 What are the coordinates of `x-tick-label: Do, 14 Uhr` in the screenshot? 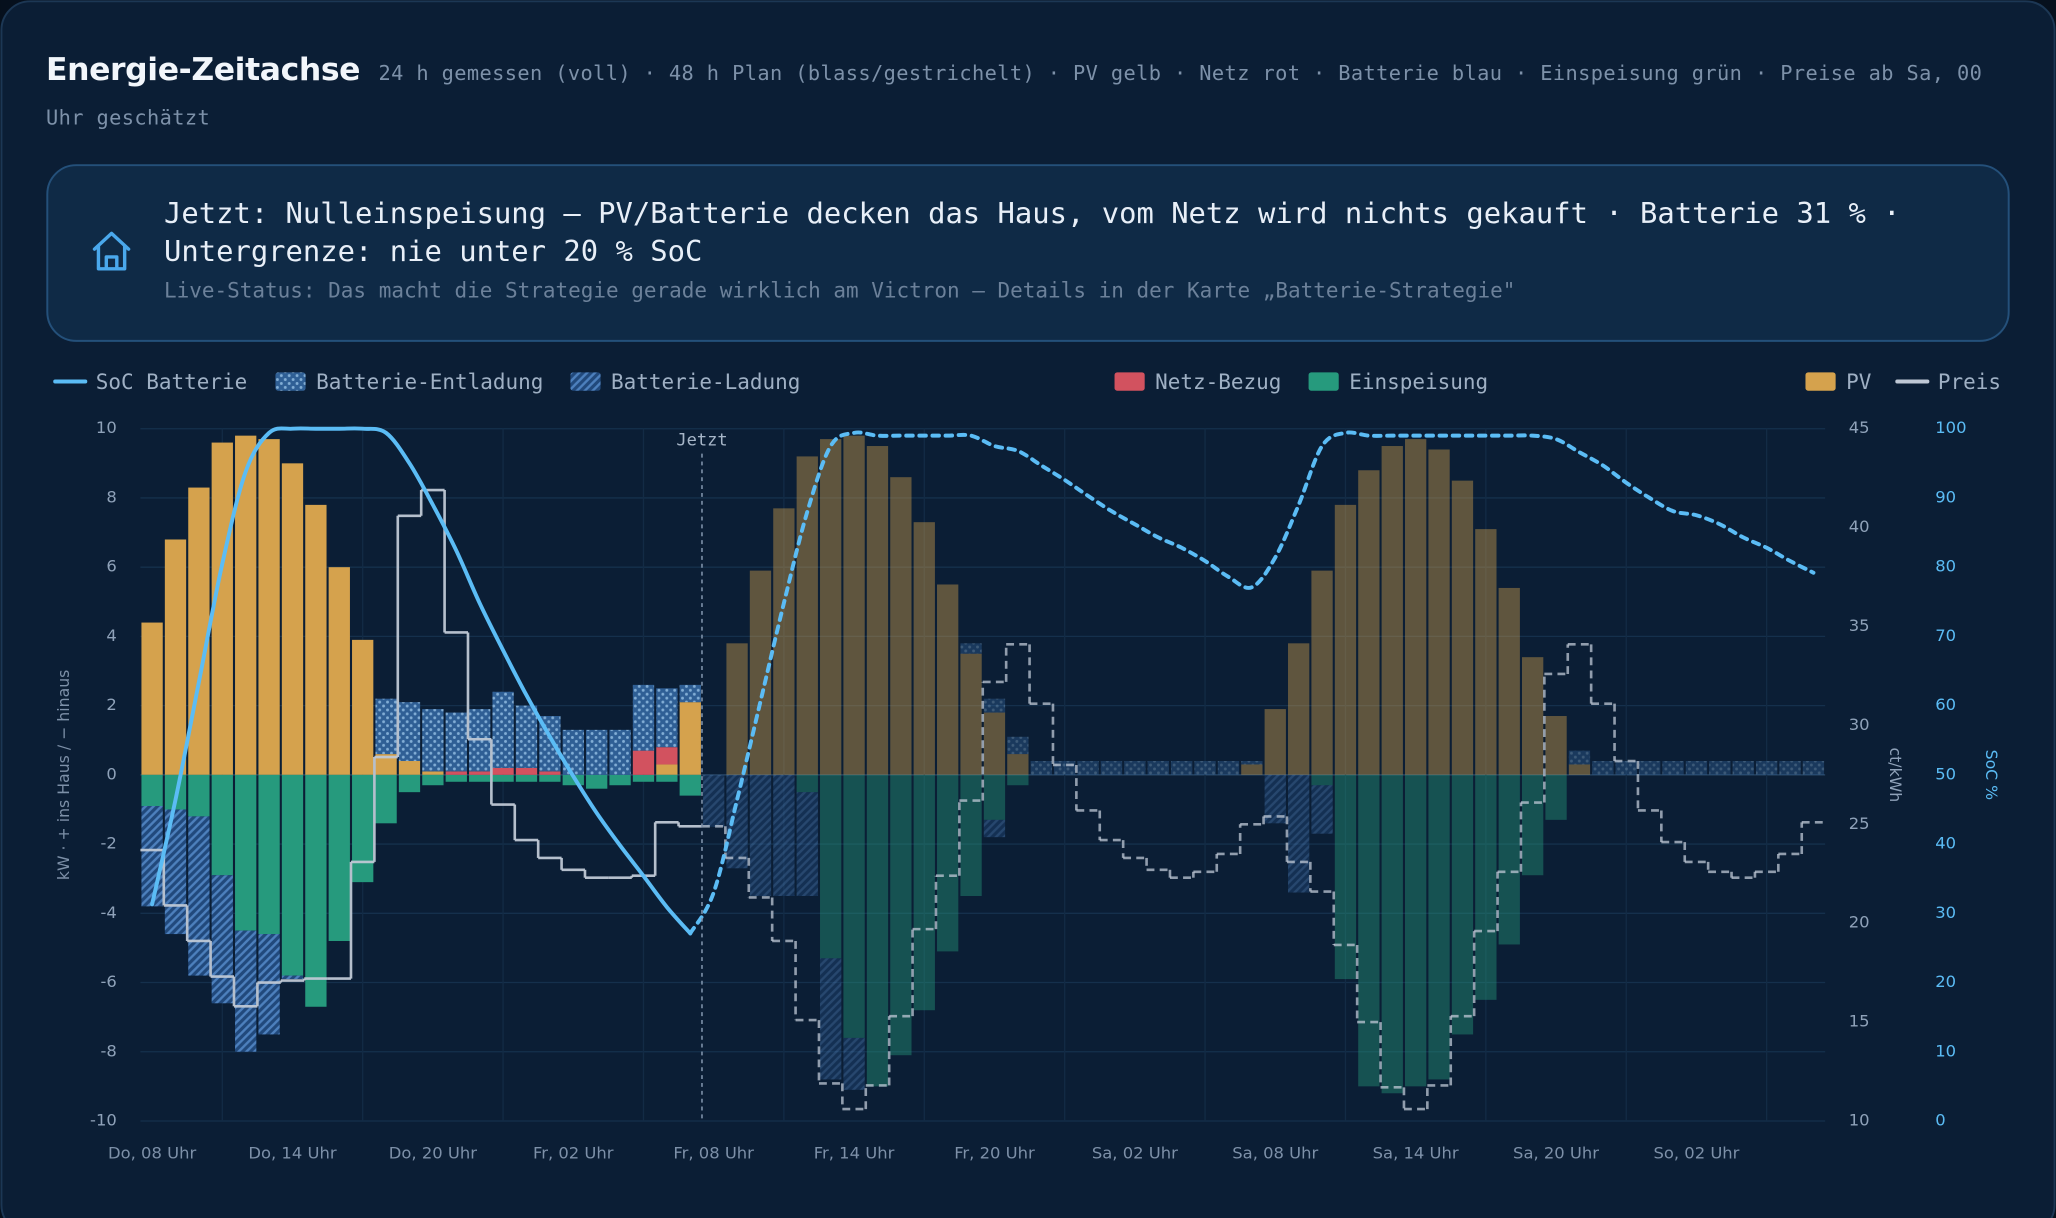 It's located at (292, 1152).